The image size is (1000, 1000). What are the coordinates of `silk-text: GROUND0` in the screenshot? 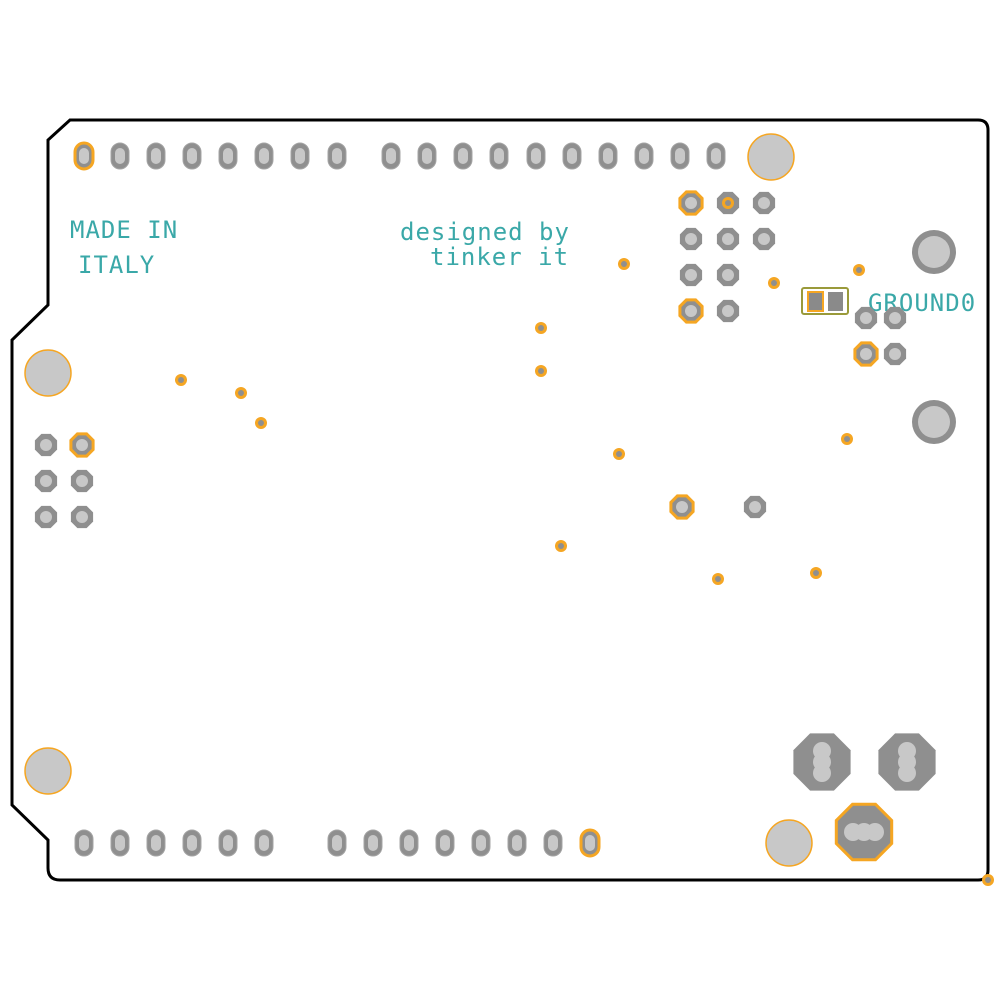 It's located at (922, 303).